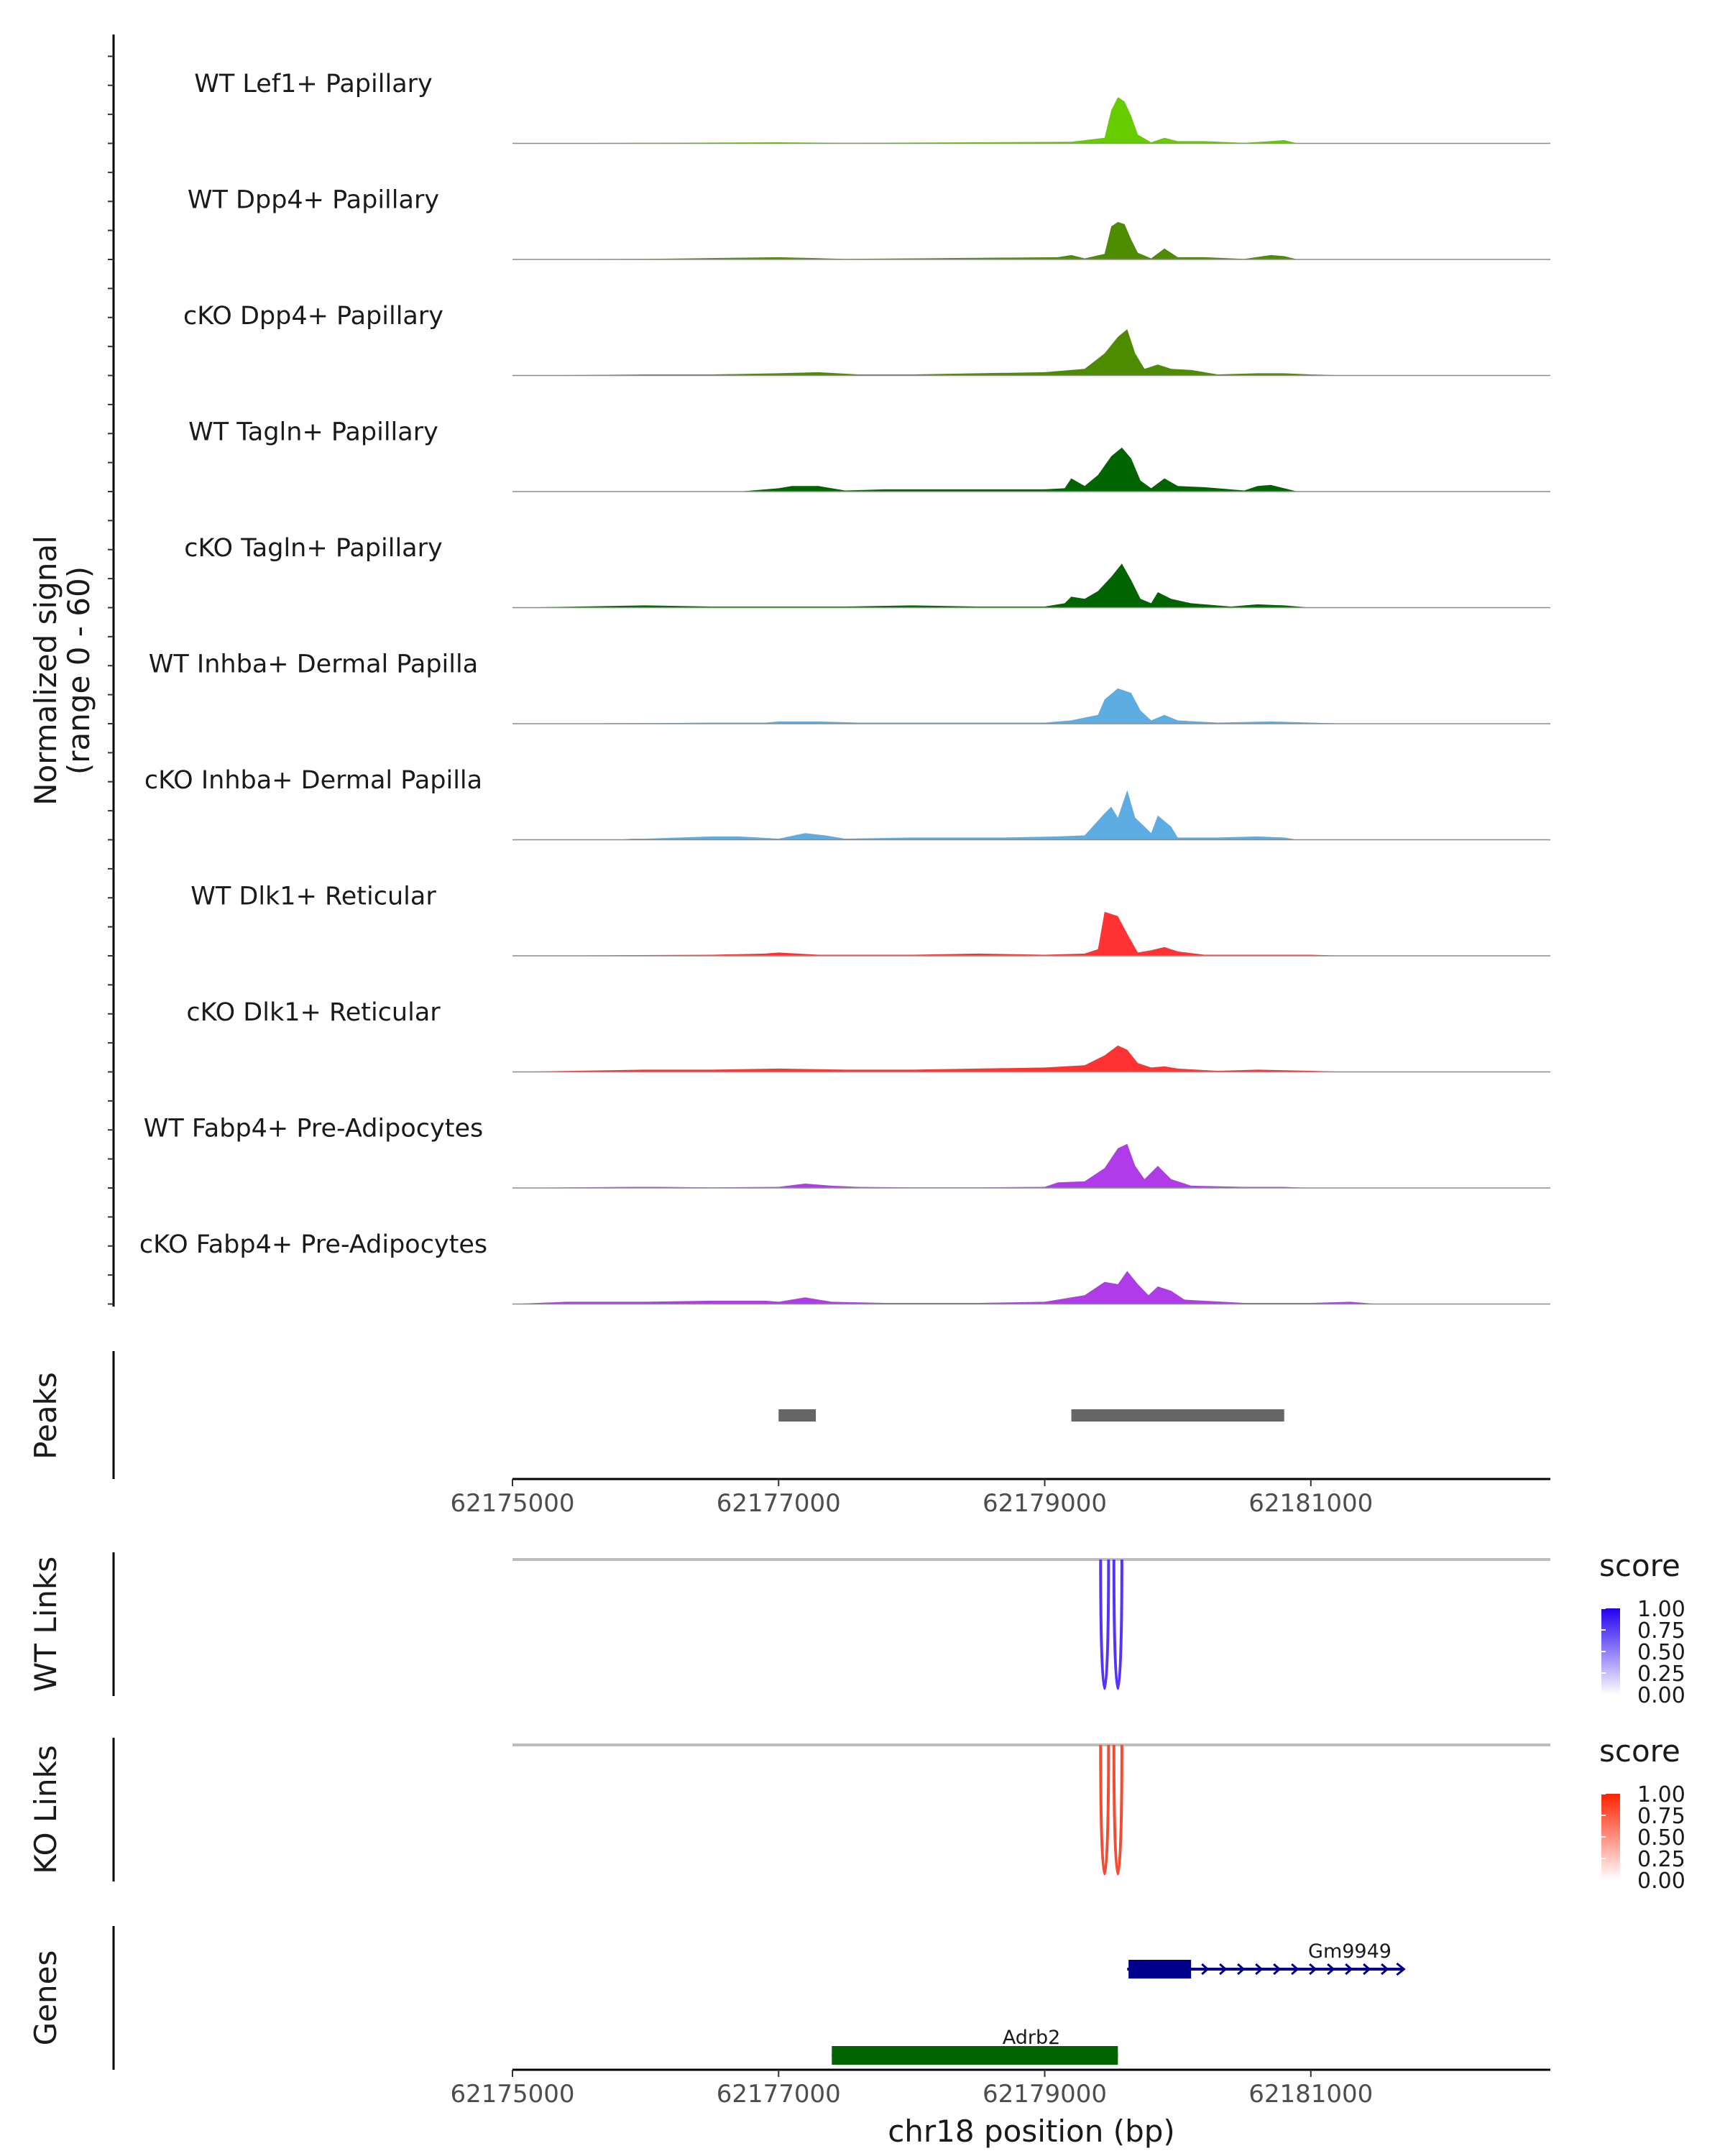  I want to click on track-2: cKO Dpp4+ Papillary, so click(866, 339).